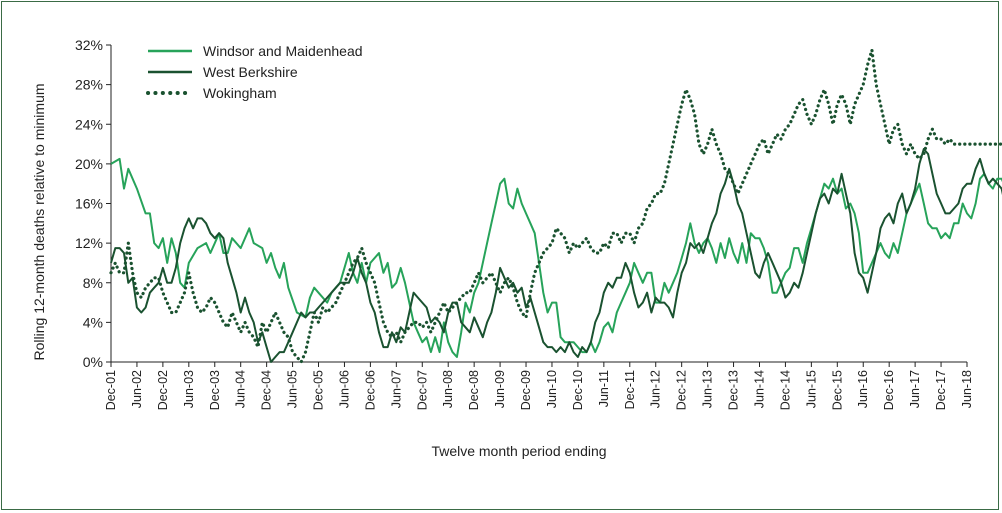  What do you see at coordinates (448, 389) in the screenshot?
I see `x-tick-label: Jun-08` at bounding box center [448, 389].